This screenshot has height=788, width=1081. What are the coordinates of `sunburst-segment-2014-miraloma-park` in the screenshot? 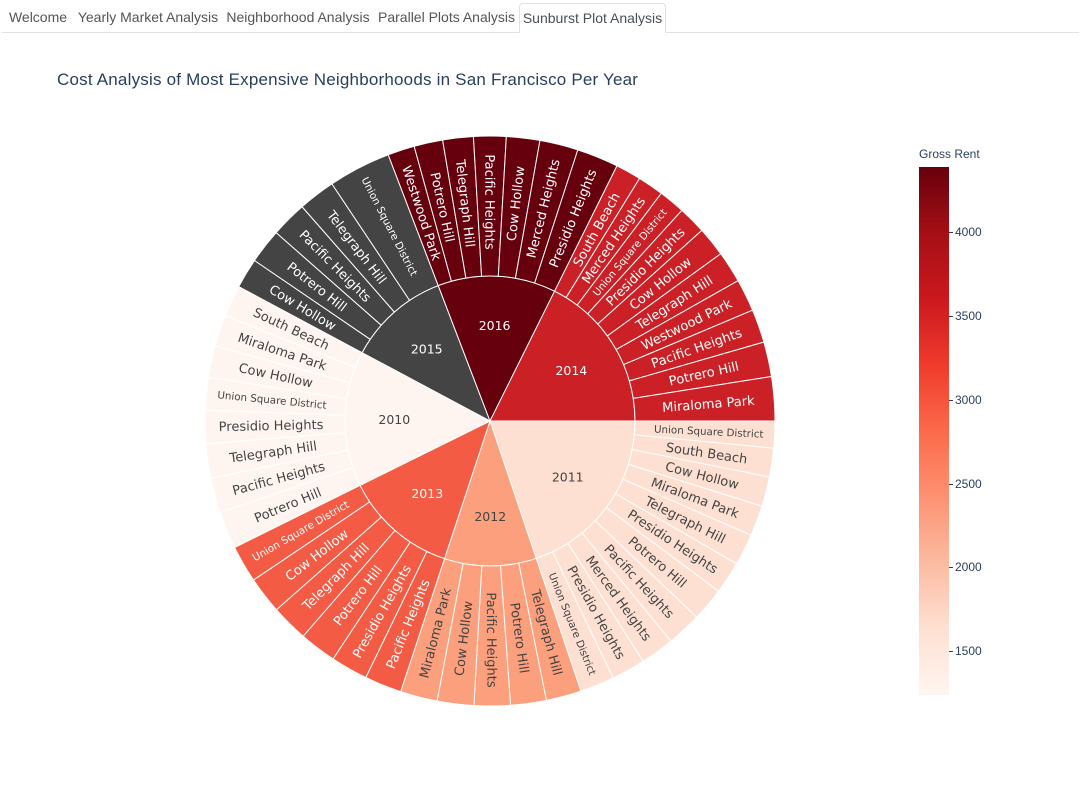 It's located at (704, 398).